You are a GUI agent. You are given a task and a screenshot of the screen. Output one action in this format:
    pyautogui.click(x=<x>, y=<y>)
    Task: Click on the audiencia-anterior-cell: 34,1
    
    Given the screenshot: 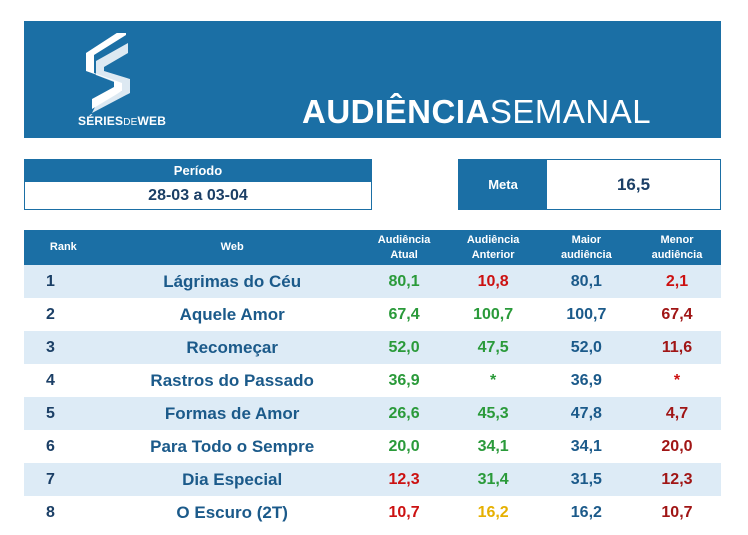 What is the action you would take?
    pyautogui.click(x=493, y=446)
    